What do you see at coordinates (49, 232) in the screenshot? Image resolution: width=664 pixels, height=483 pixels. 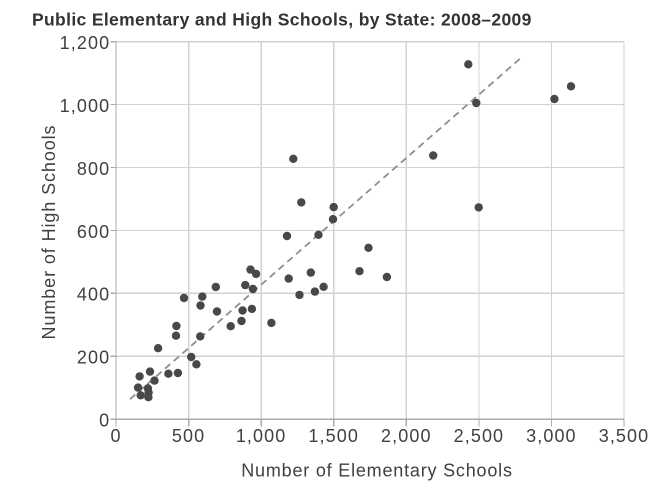 I see `svg-text: Number of High Schools` at bounding box center [49, 232].